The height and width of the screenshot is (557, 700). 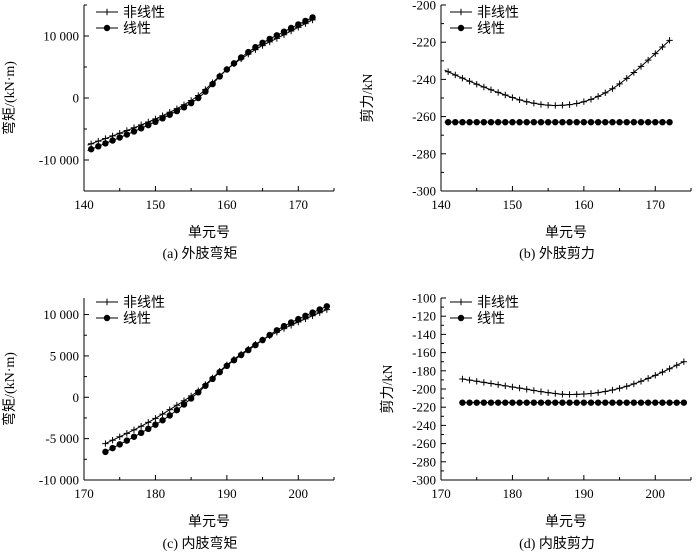 What do you see at coordinates (107, 12) in the screenshot?
I see `legend-plus-icon` at bounding box center [107, 12].